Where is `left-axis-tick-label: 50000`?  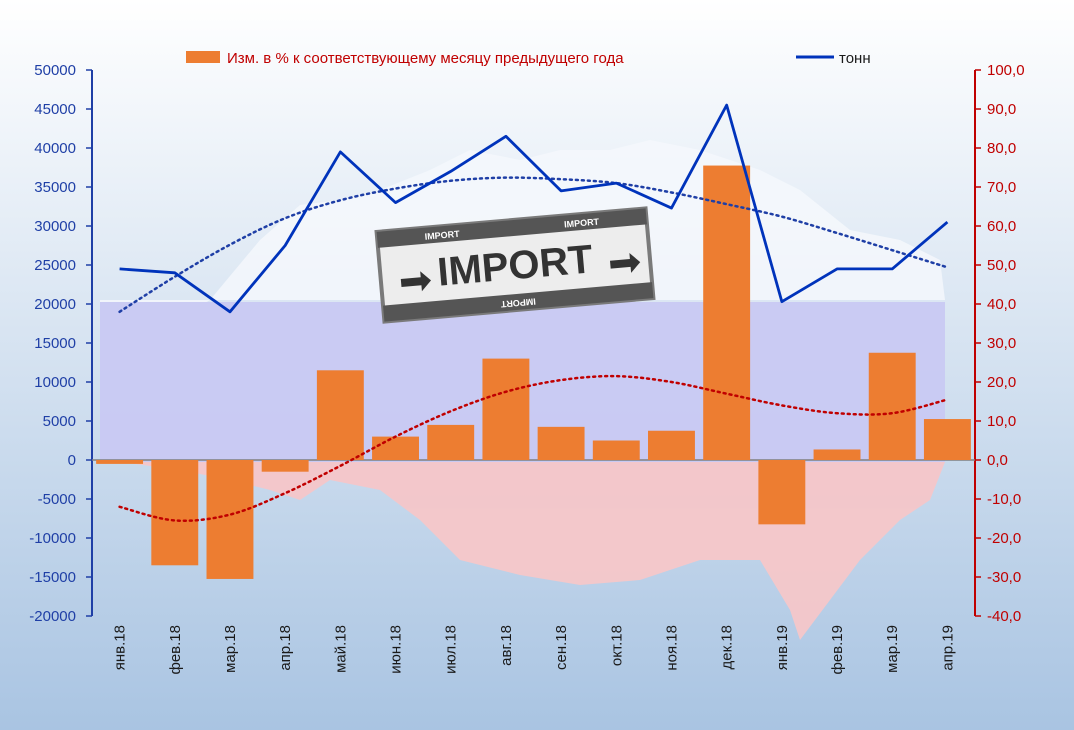
left-axis-tick-label: 50000 is located at coordinates (55, 70).